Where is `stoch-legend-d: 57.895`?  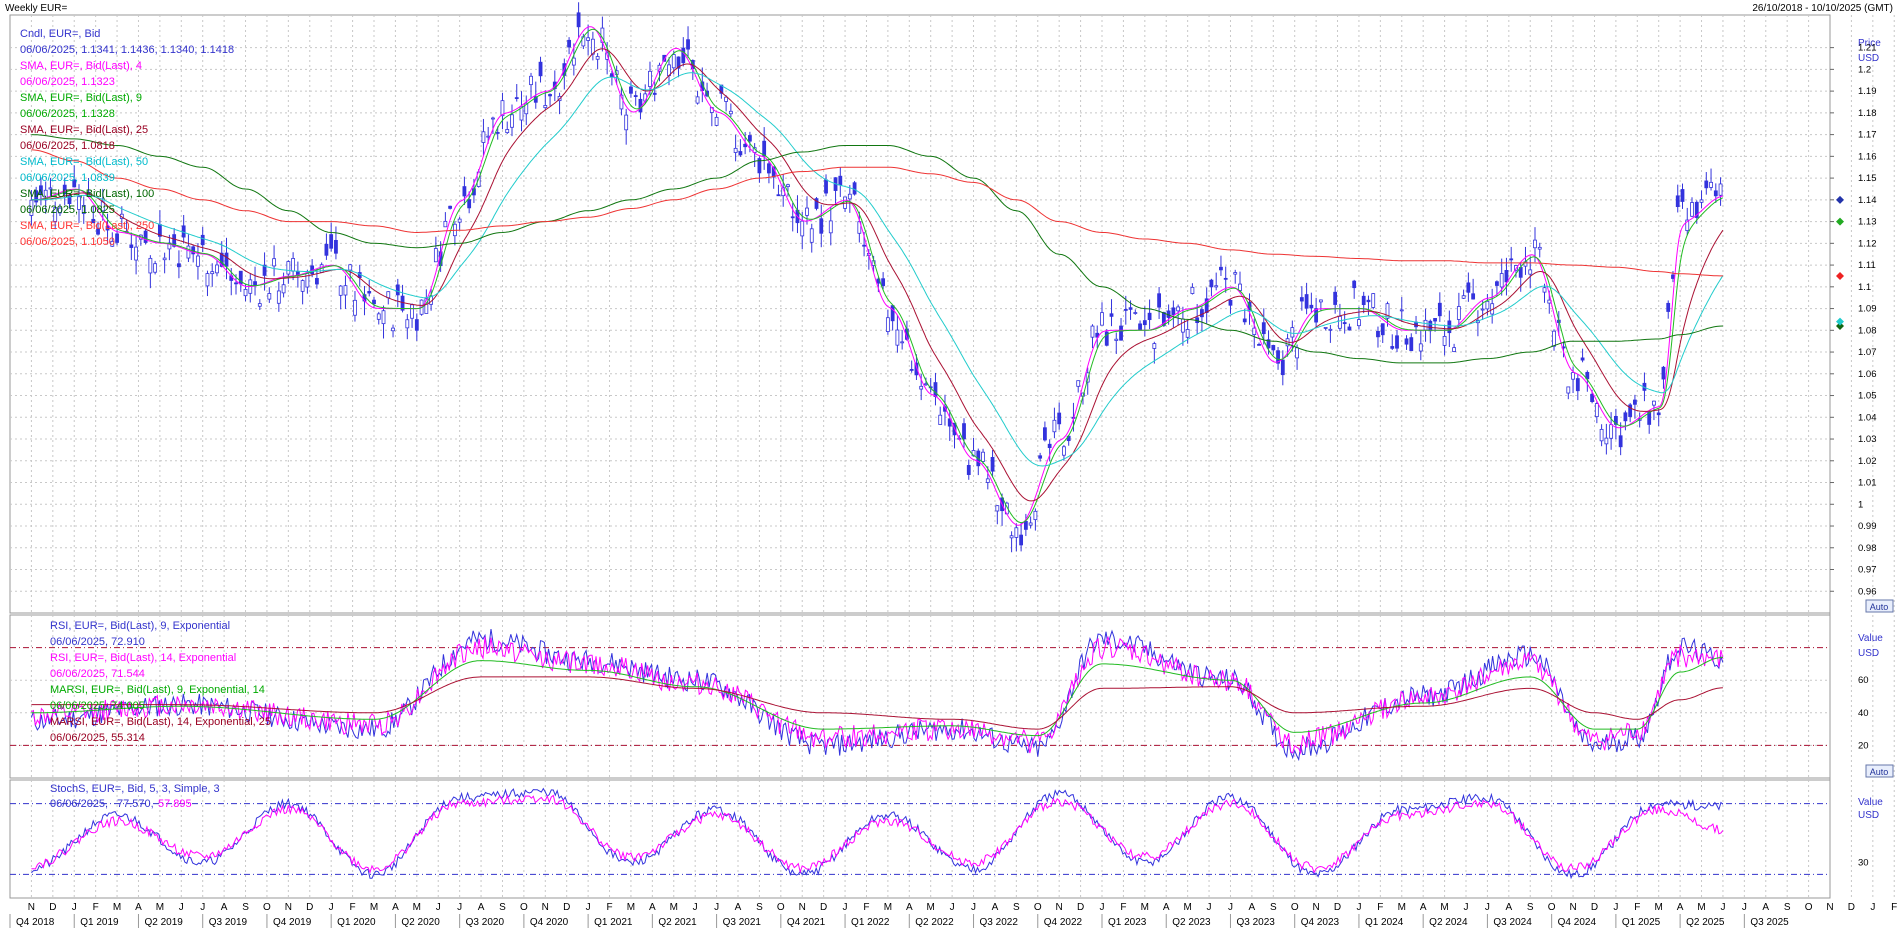 stoch-legend-d: 57.895 is located at coordinates (175, 804).